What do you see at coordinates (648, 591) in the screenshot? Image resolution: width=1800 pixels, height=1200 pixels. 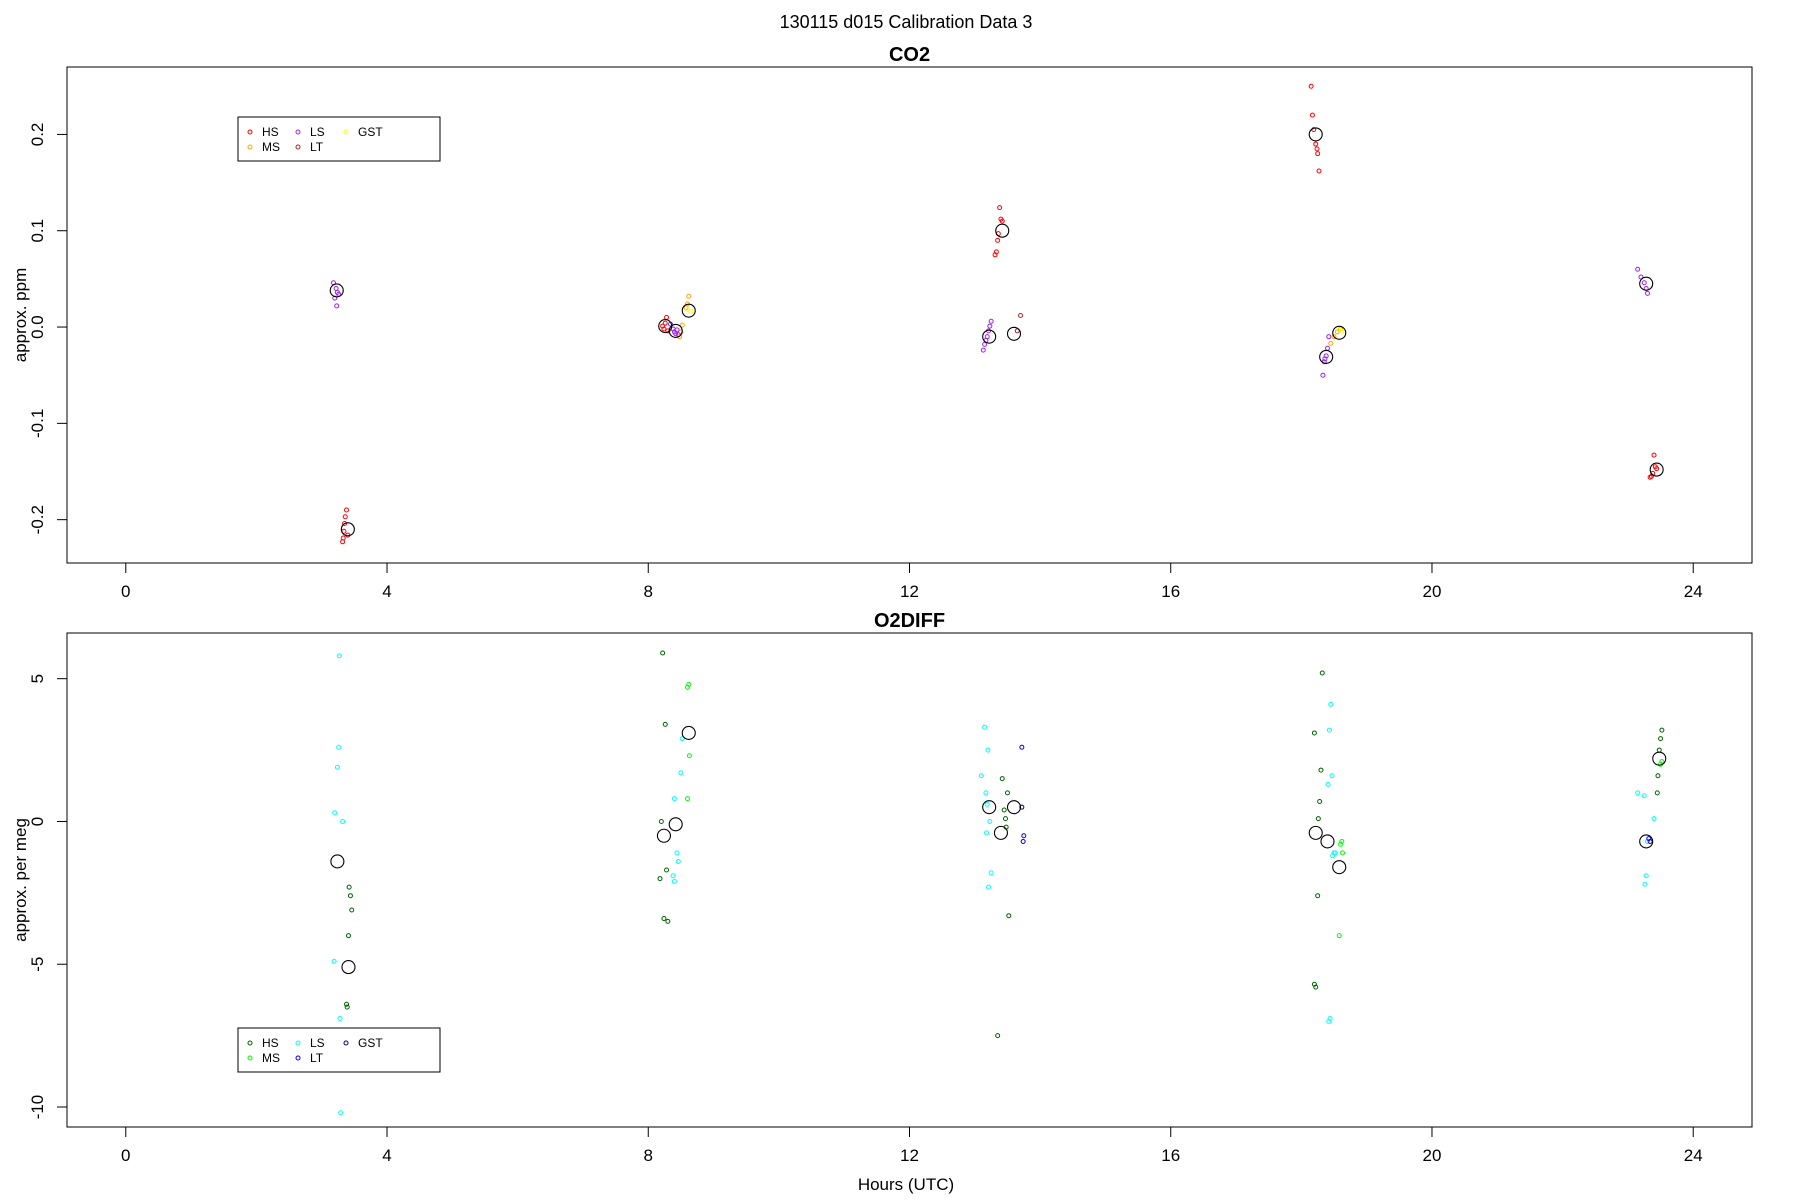 I see `co2-x-tick-label: 8` at bounding box center [648, 591].